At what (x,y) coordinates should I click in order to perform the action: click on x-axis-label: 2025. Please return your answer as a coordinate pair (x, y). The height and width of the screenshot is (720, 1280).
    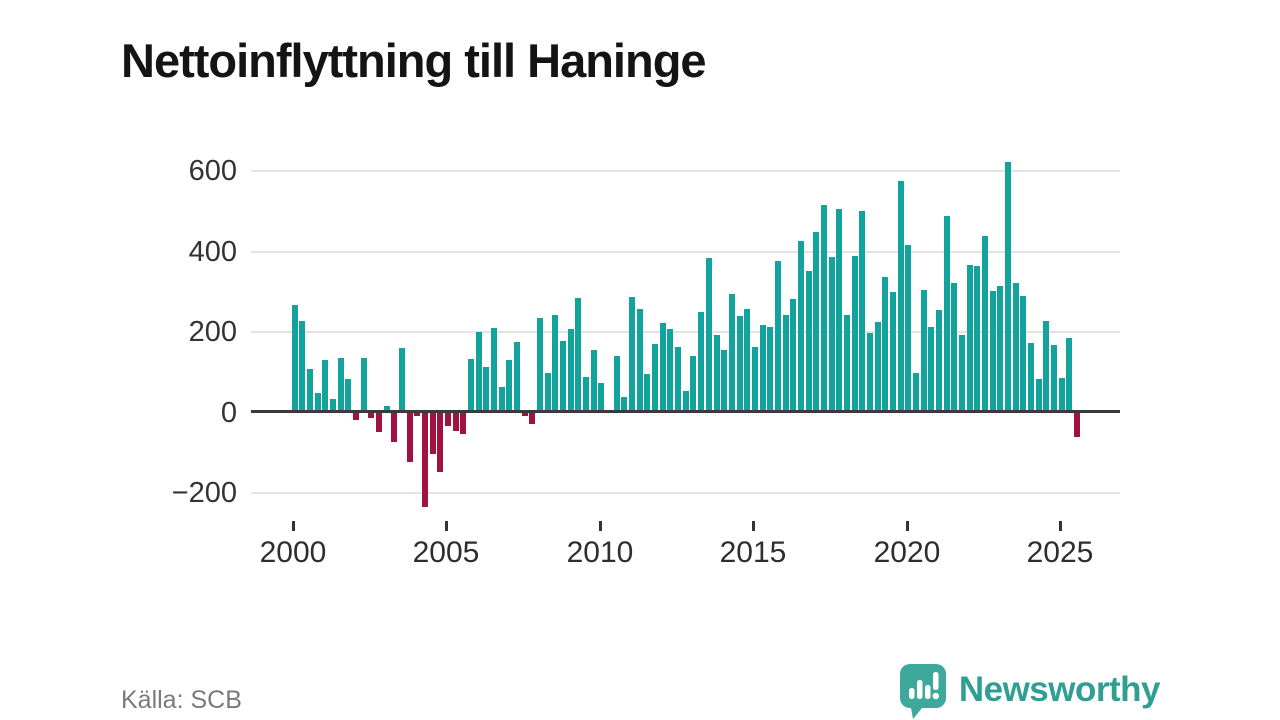
    Looking at the image, I should click on (1060, 552).